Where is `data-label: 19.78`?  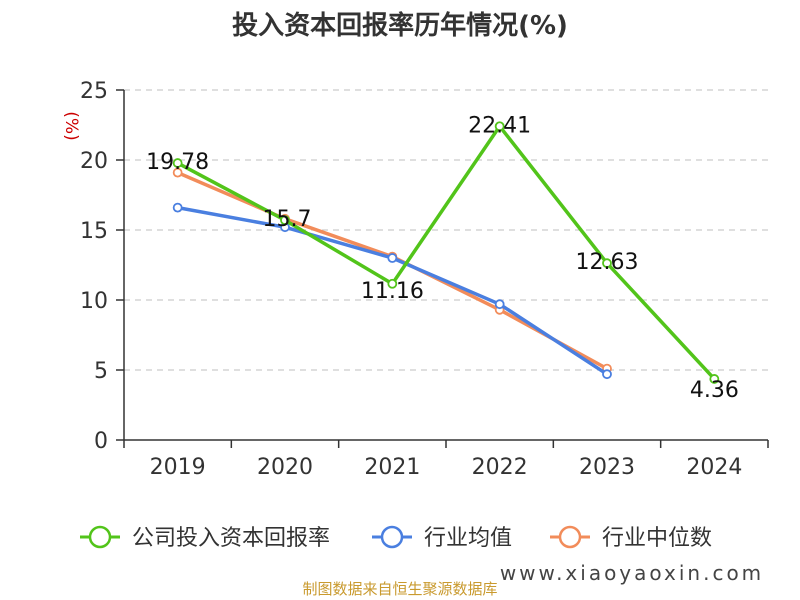 data-label: 19.78 is located at coordinates (177, 162).